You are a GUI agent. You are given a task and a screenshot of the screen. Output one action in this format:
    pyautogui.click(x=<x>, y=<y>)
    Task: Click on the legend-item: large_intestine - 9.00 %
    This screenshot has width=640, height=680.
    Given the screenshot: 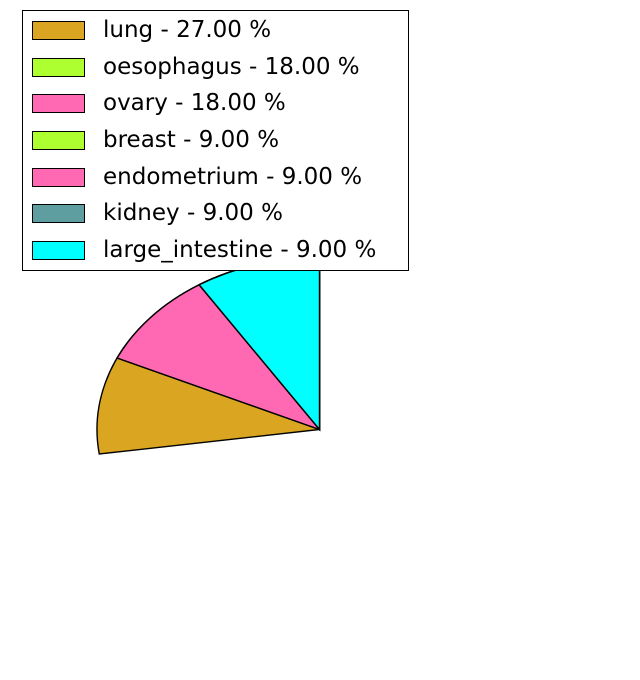 What is the action you would take?
    pyautogui.click(x=216, y=250)
    